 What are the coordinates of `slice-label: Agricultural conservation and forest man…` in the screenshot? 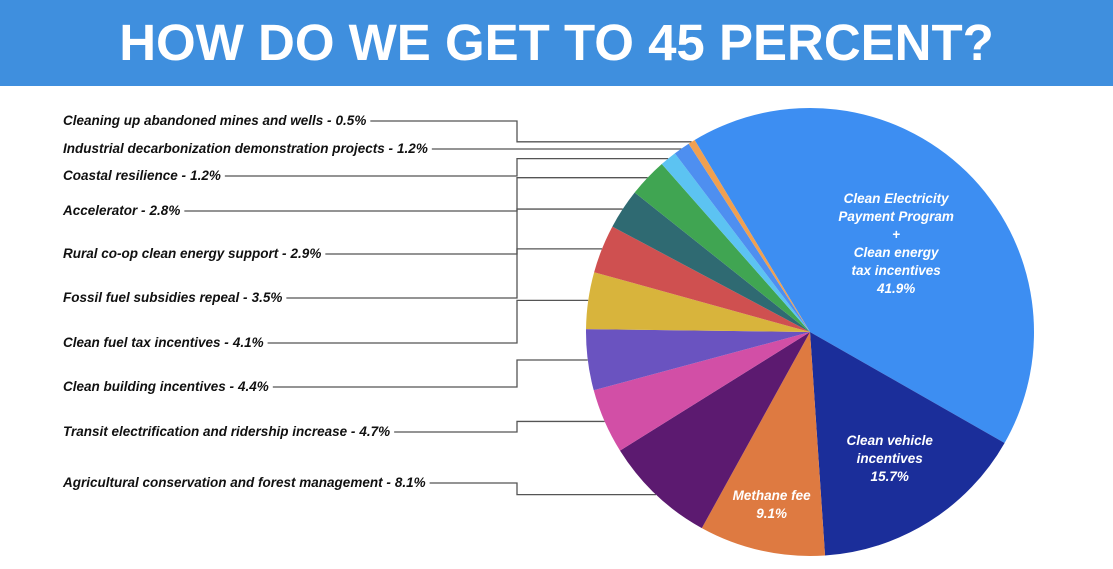 It's located at (244, 482).